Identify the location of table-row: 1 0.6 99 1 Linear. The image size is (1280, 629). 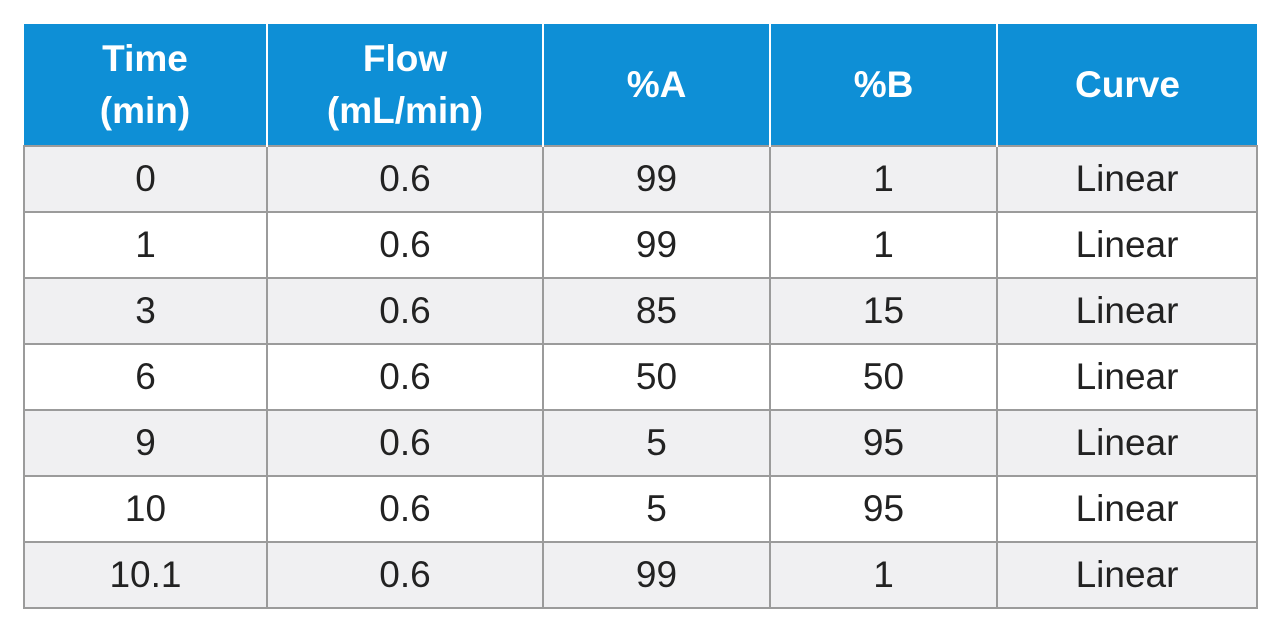
(640, 245).